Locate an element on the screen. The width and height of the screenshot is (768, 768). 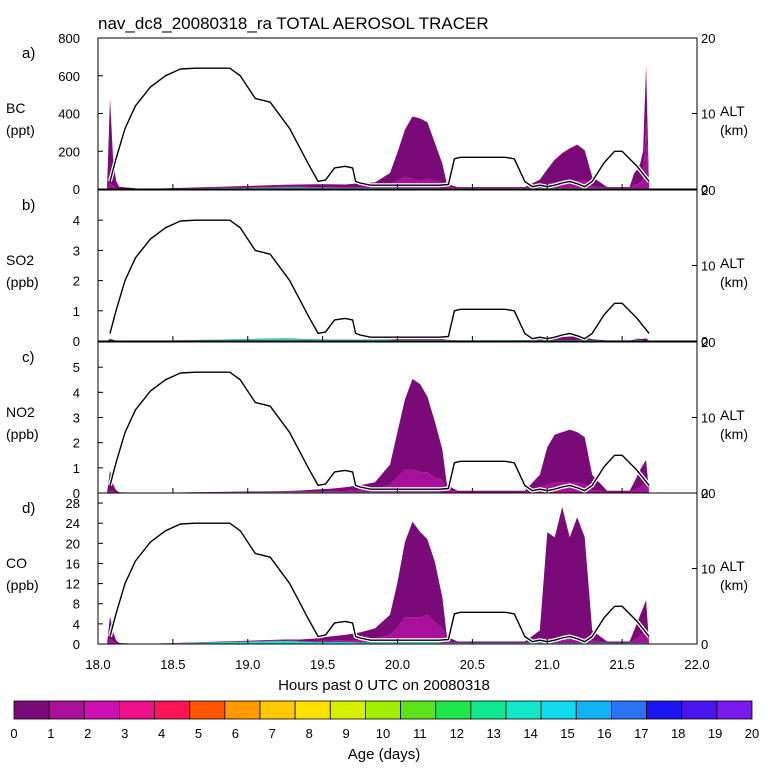
so2-ytick-label-1: 1 is located at coordinates (76, 311).